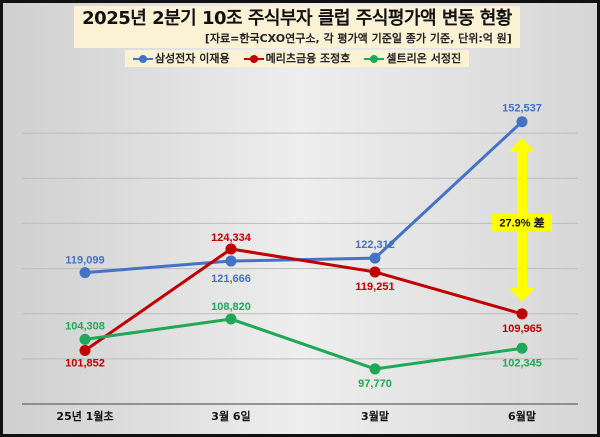 This screenshot has width=600, height=437. I want to click on data-label: 119,251, so click(374, 287).